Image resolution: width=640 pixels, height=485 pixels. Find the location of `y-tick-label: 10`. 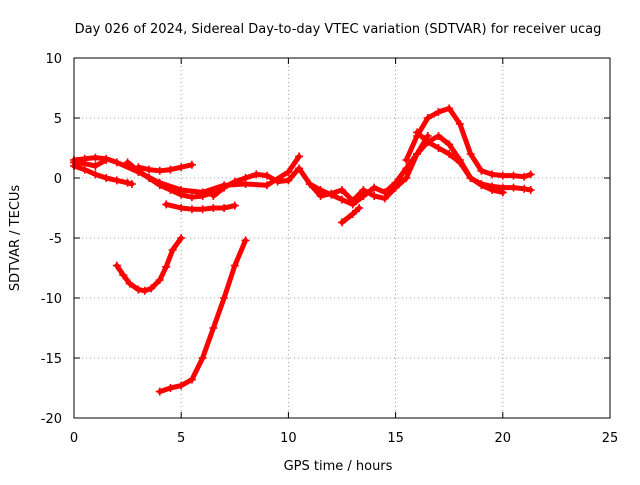

y-tick-label: 10 is located at coordinates (53, 59).